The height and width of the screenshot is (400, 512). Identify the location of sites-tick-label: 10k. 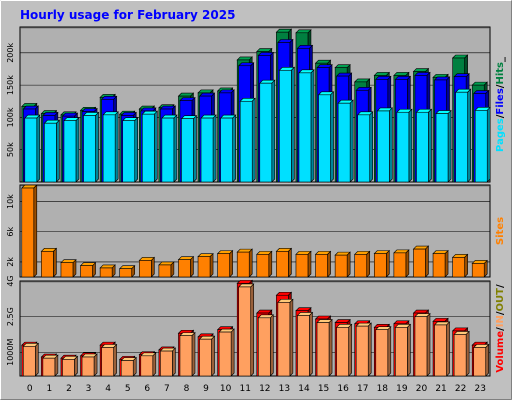
(10, 201).